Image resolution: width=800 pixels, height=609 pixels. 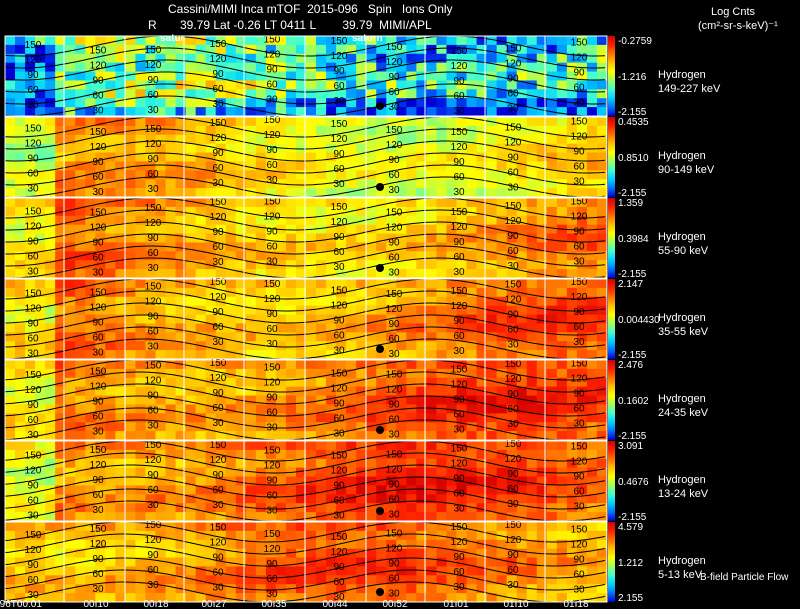 What do you see at coordinates (513, 285) in the screenshot?
I see `contour-label: 150` at bounding box center [513, 285].